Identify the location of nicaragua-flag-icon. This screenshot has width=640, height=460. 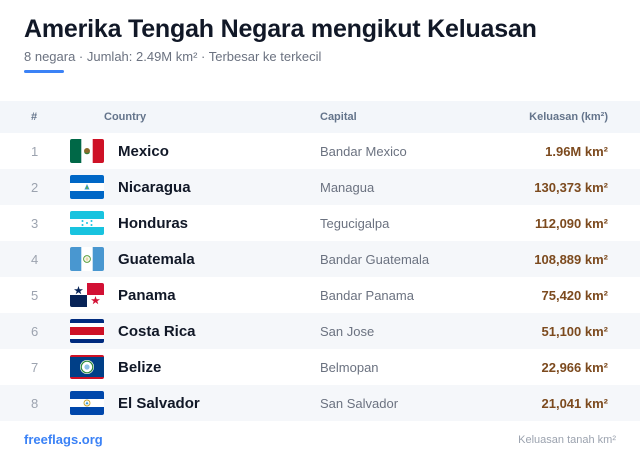
(87, 187).